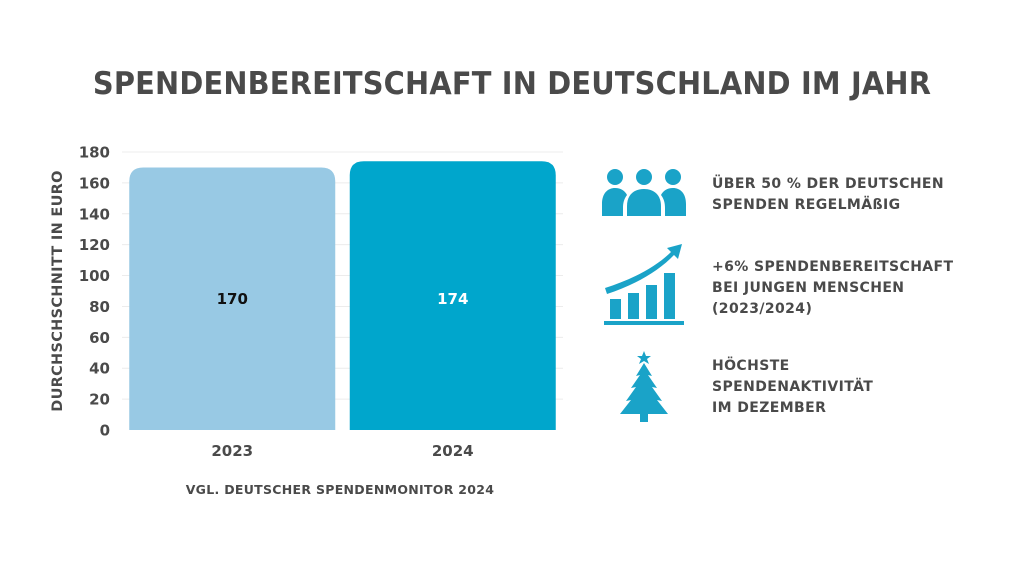 The image size is (1024, 576). I want to click on bar-2024, so click(452, 295).